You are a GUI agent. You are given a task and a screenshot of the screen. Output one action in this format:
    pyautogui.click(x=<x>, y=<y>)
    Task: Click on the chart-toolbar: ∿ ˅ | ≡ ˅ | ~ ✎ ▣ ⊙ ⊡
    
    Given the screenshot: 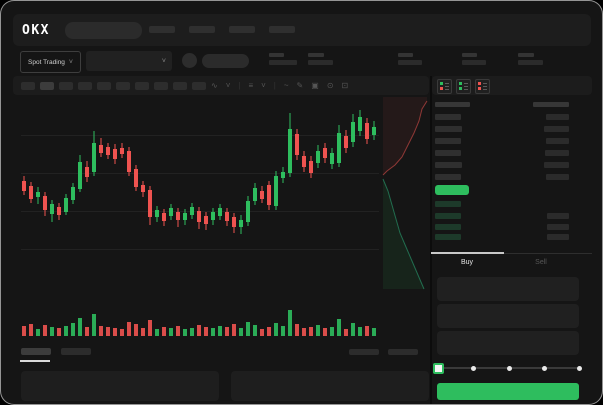 What is the action you would take?
    pyautogui.click(x=221, y=85)
    